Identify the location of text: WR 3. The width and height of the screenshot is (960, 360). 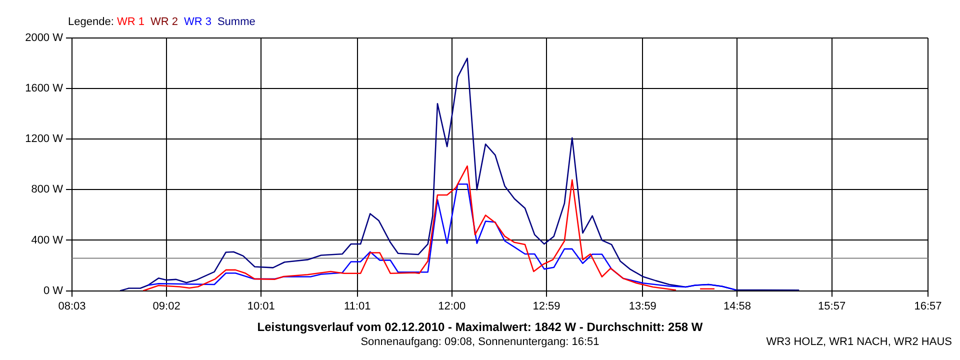
(198, 22).